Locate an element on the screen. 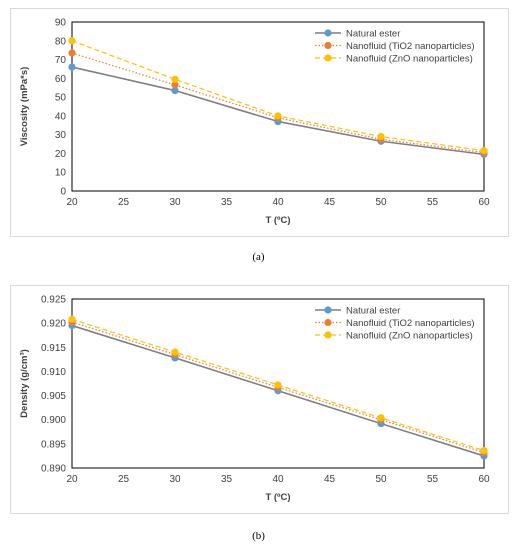 The image size is (517, 550). viscosity-line-tio2 is located at coordinates (278, 103).